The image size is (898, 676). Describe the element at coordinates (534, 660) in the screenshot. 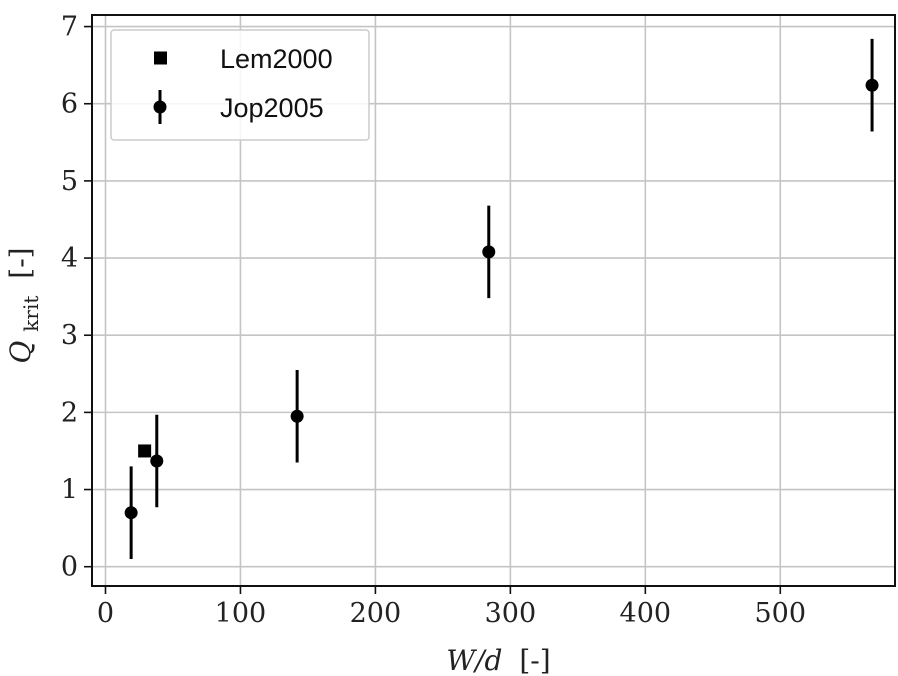

I see `x-axis-label-unit: [-]` at that location.